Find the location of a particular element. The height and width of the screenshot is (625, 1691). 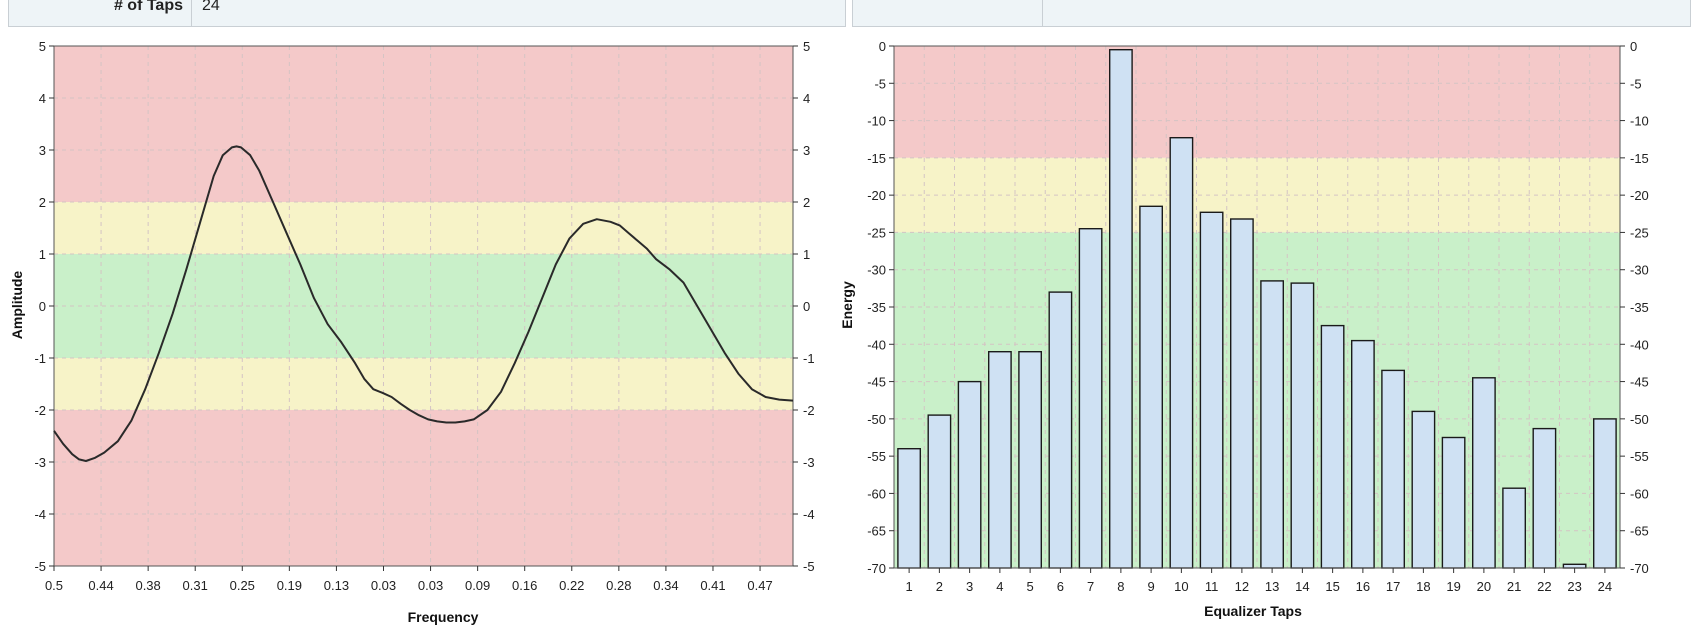

amplitude-xtick-label: 0.03 is located at coordinates (383, 585).